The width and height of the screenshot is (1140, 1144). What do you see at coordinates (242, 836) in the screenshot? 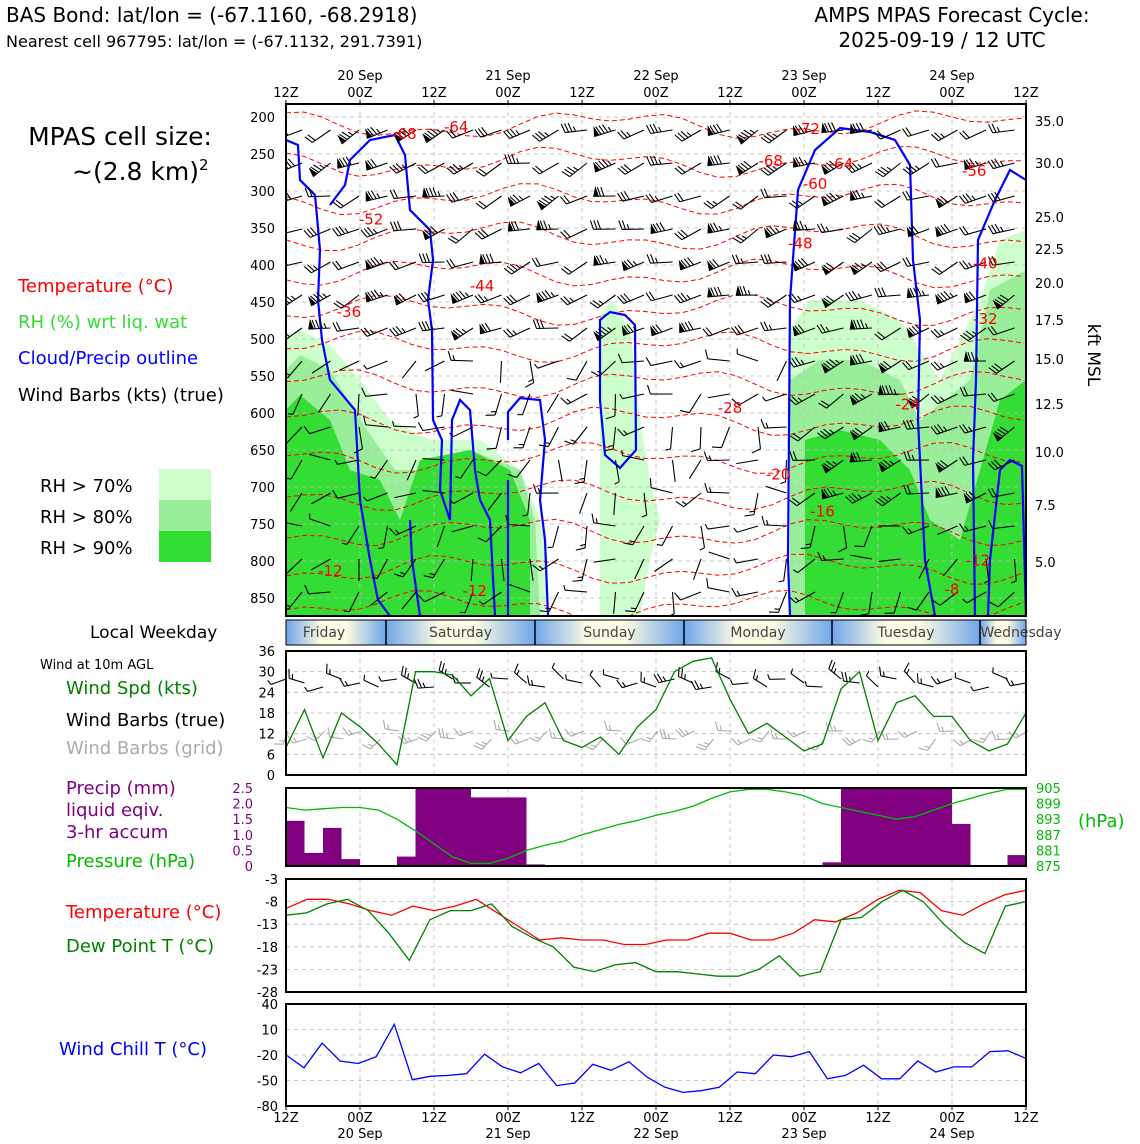
I see `precip-ytick-2: 1.0` at bounding box center [242, 836].